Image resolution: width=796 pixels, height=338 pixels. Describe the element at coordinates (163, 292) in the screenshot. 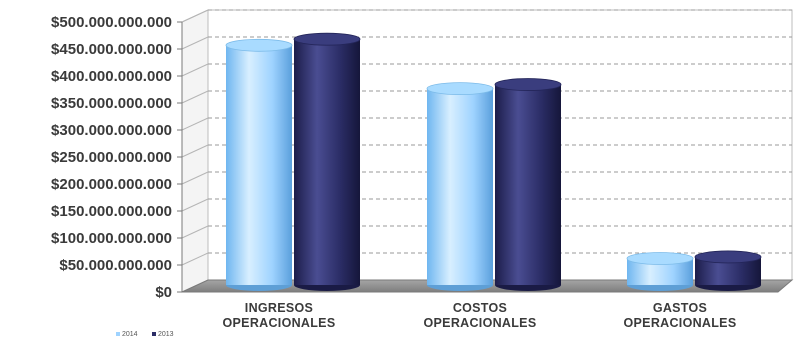

I see `y-tick-label: $0` at that location.